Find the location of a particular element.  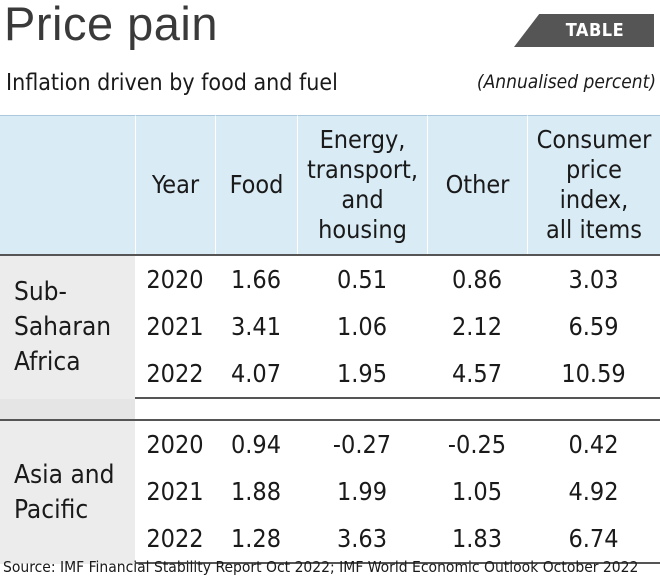

header-line: Year is located at coordinates (175, 184).